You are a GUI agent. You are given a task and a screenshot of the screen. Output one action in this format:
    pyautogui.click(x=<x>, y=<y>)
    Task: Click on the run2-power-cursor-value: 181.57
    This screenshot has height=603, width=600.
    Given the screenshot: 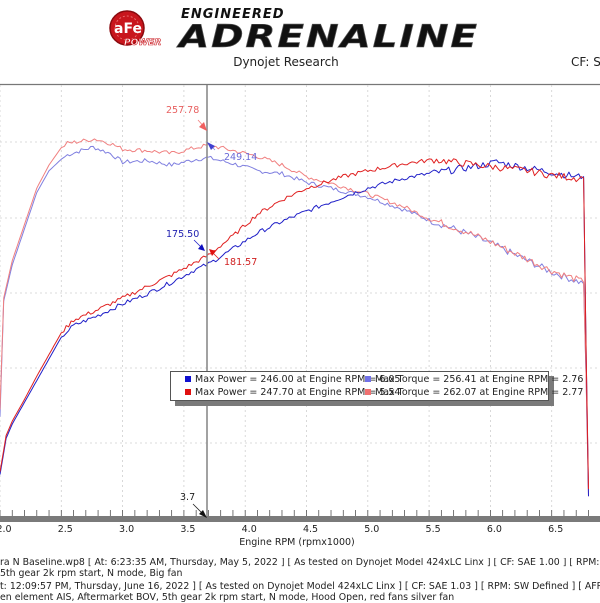 What is the action you would take?
    pyautogui.click(x=240, y=262)
    